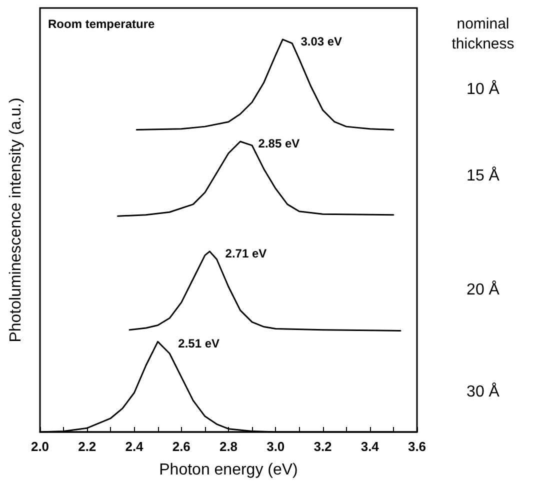  Describe the element at coordinates (246, 253) in the screenshot. I see `annotation: 2.71 eV` at that location.